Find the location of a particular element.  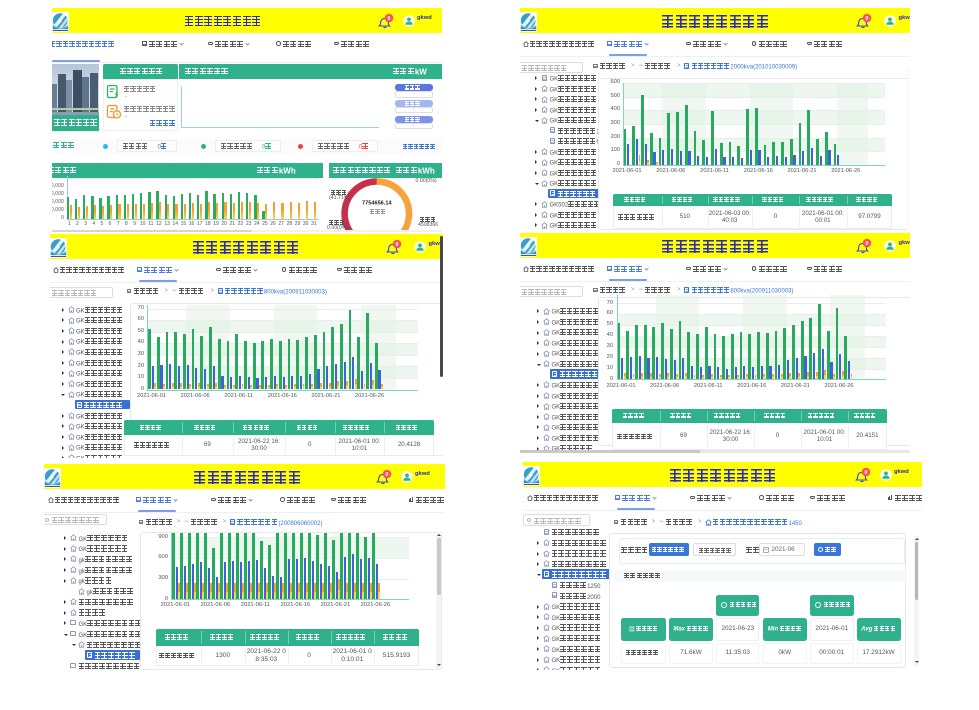

svg-text: 7754656.14 is located at coordinates (377, 204).